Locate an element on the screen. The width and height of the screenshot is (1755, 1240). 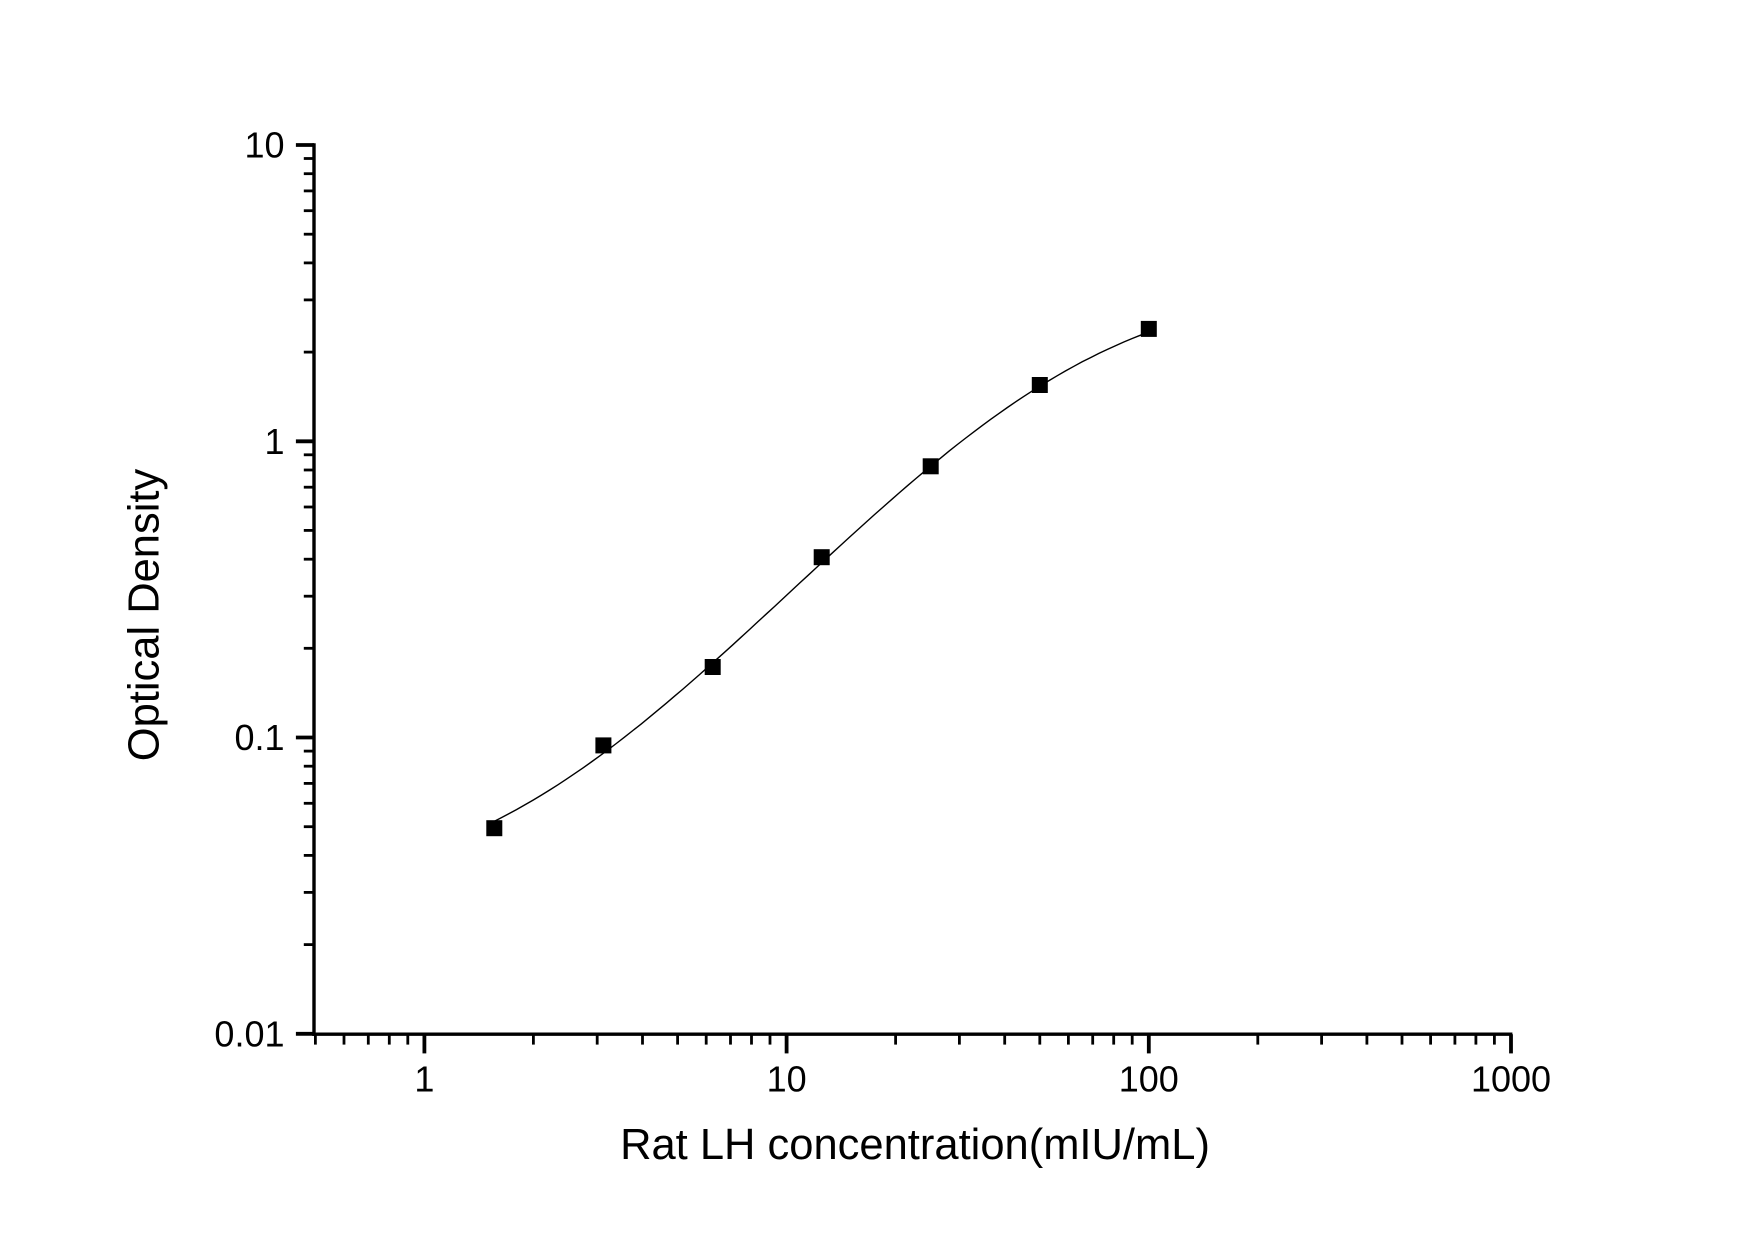
svg-text: 100 is located at coordinates (1149, 1079).